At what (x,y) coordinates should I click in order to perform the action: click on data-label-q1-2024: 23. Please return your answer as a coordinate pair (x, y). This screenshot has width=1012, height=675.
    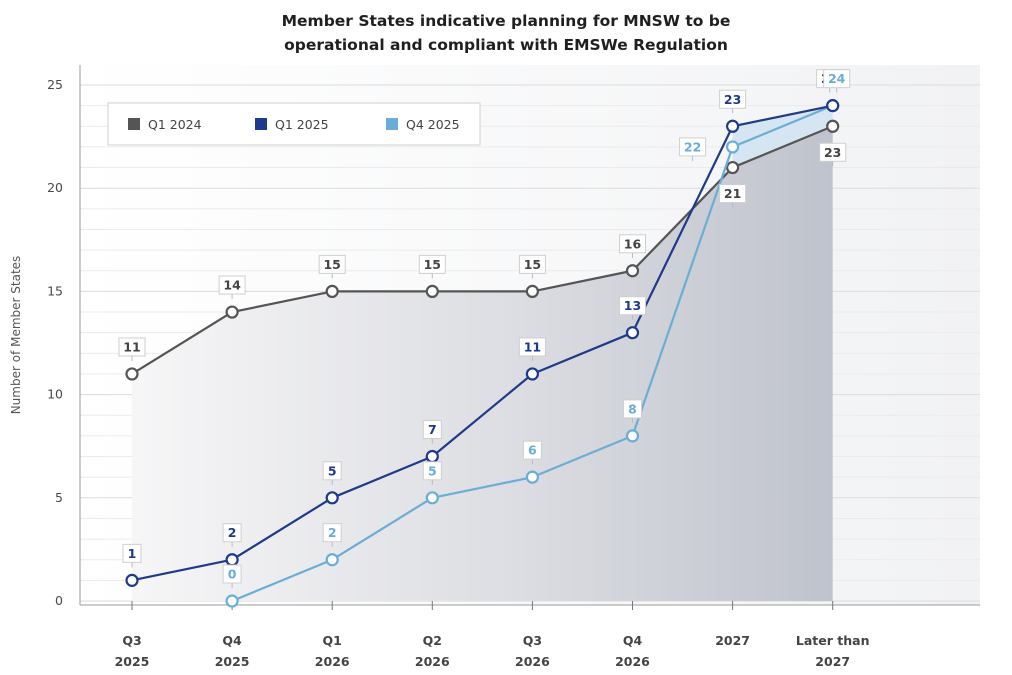
    Looking at the image, I should click on (832, 152).